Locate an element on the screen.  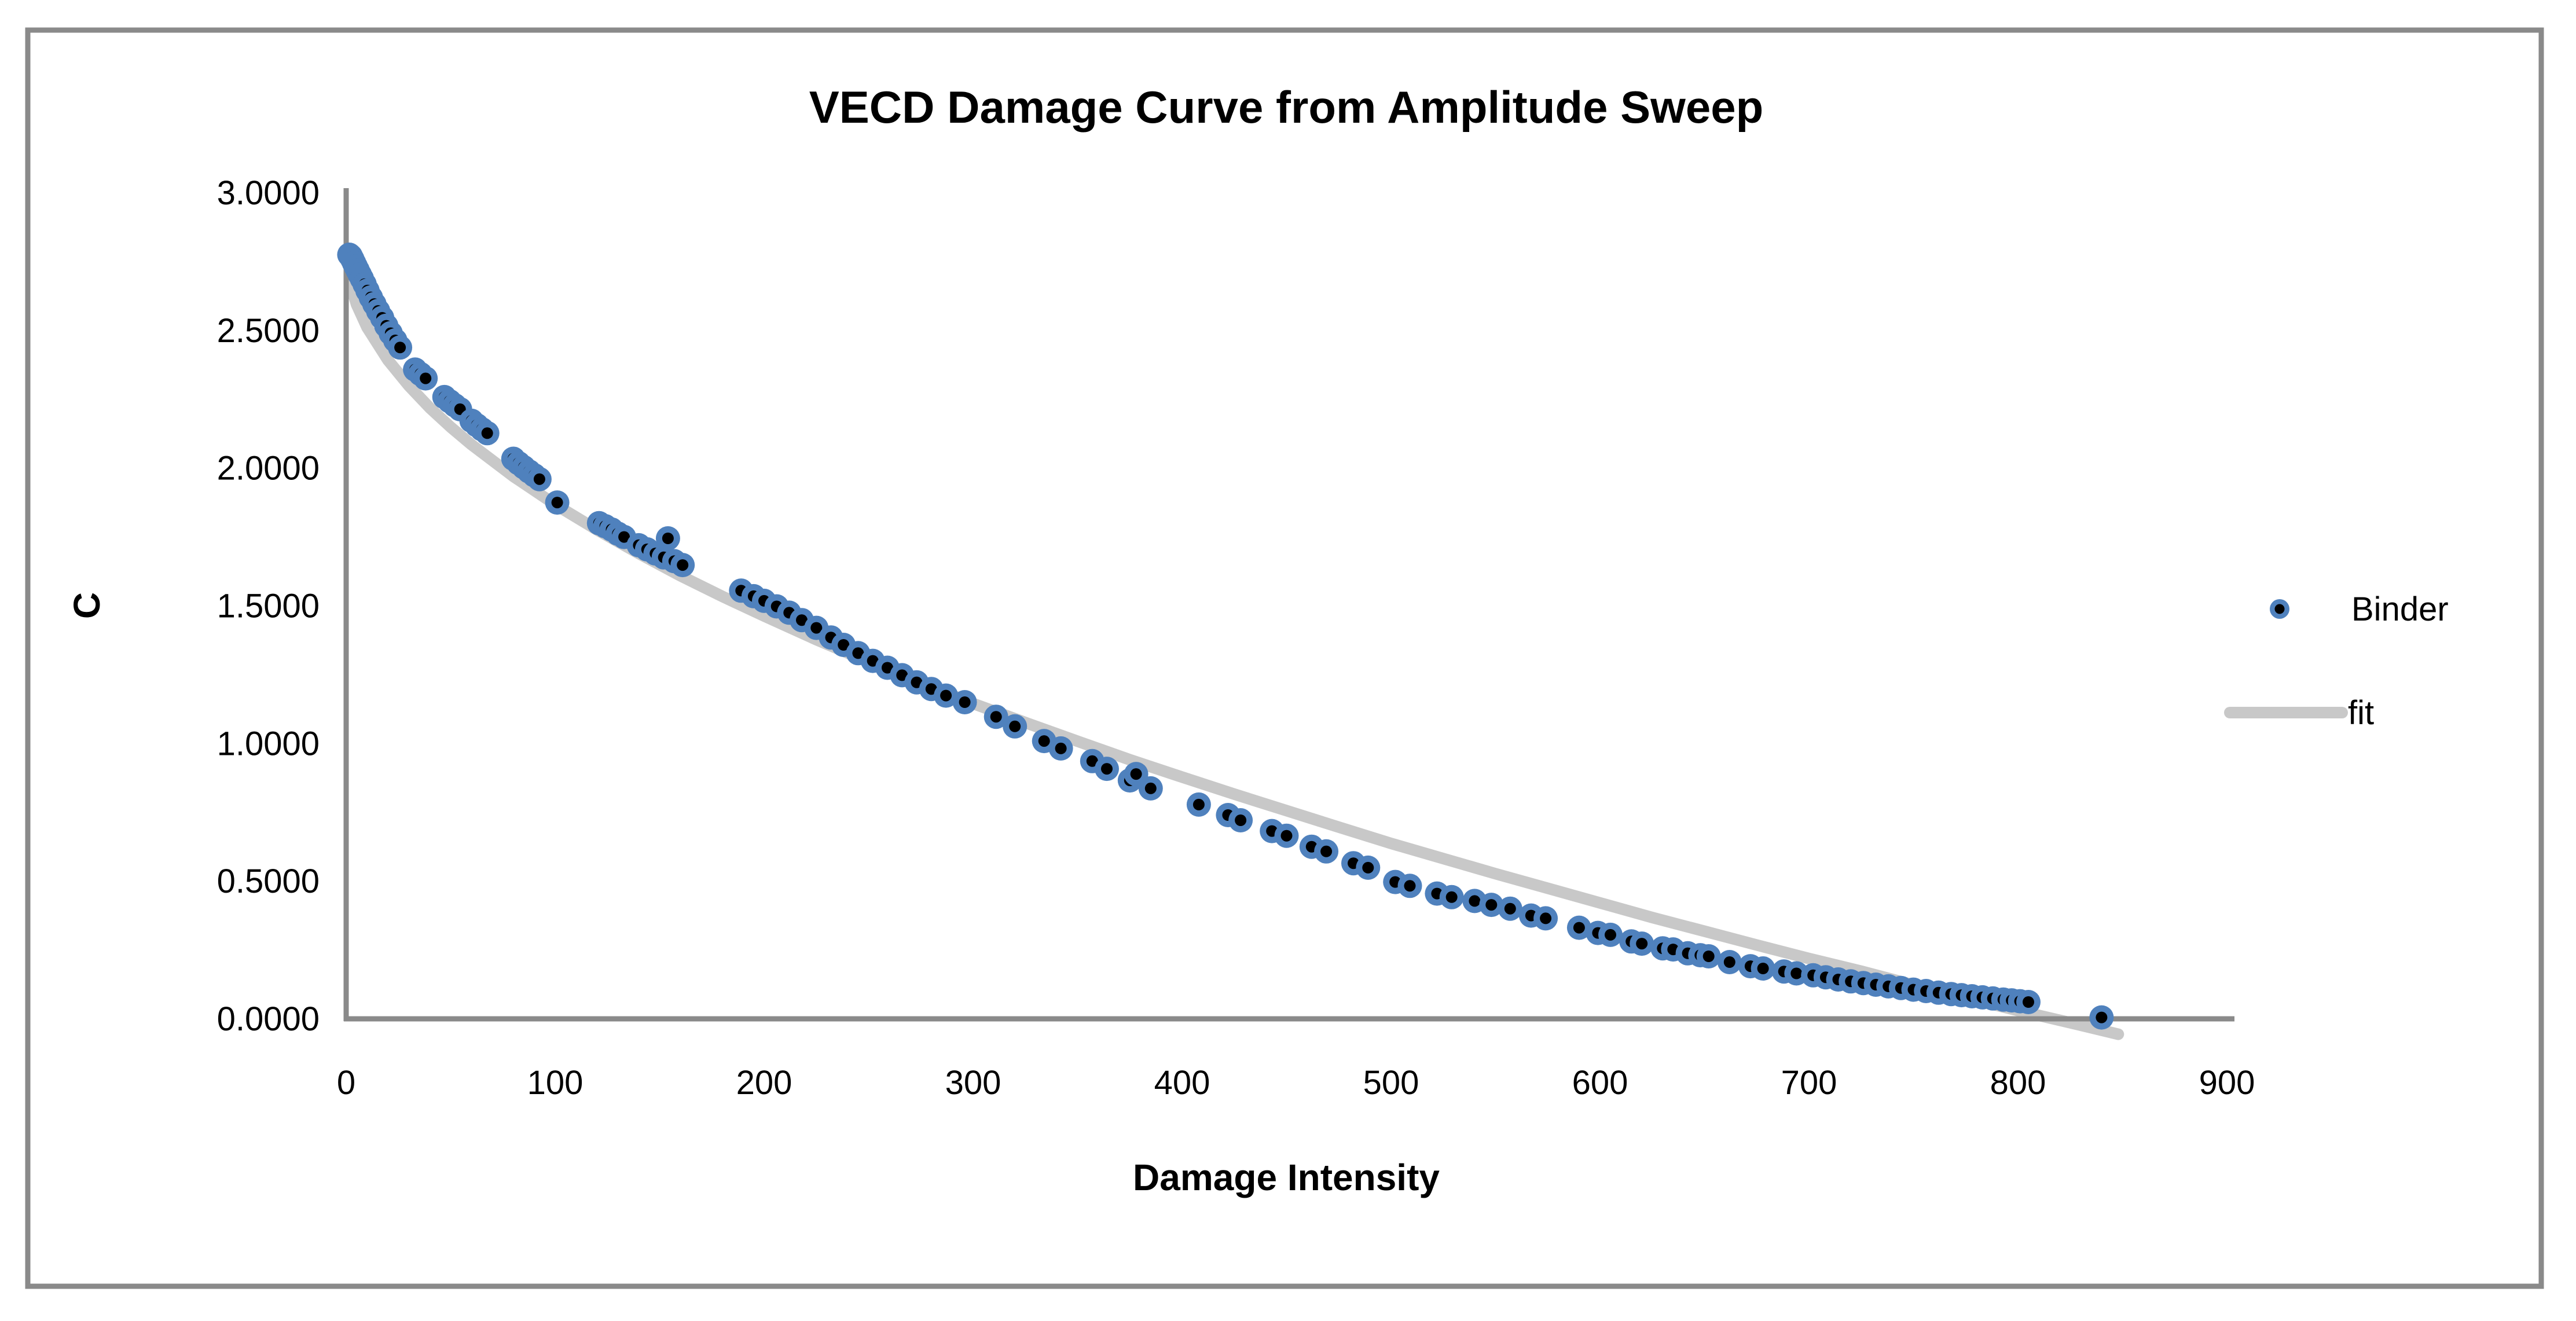
y-tick-label: 2.0000 is located at coordinates (268, 469).